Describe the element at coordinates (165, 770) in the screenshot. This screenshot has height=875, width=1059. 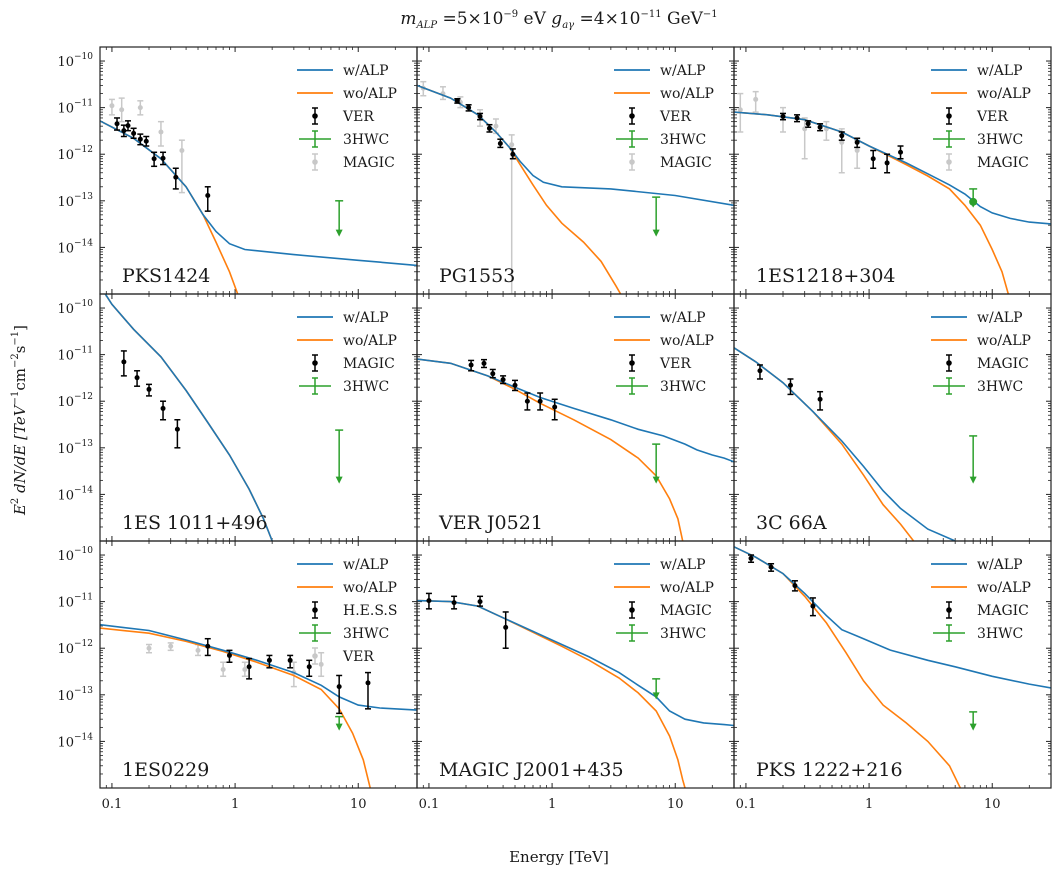
I see `source-label: 1ES0229` at that location.